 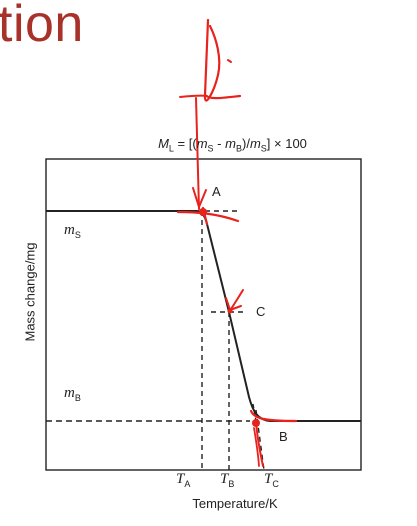 What do you see at coordinates (238, 148) in the screenshot?
I see `mb-subscript: B` at bounding box center [238, 148].